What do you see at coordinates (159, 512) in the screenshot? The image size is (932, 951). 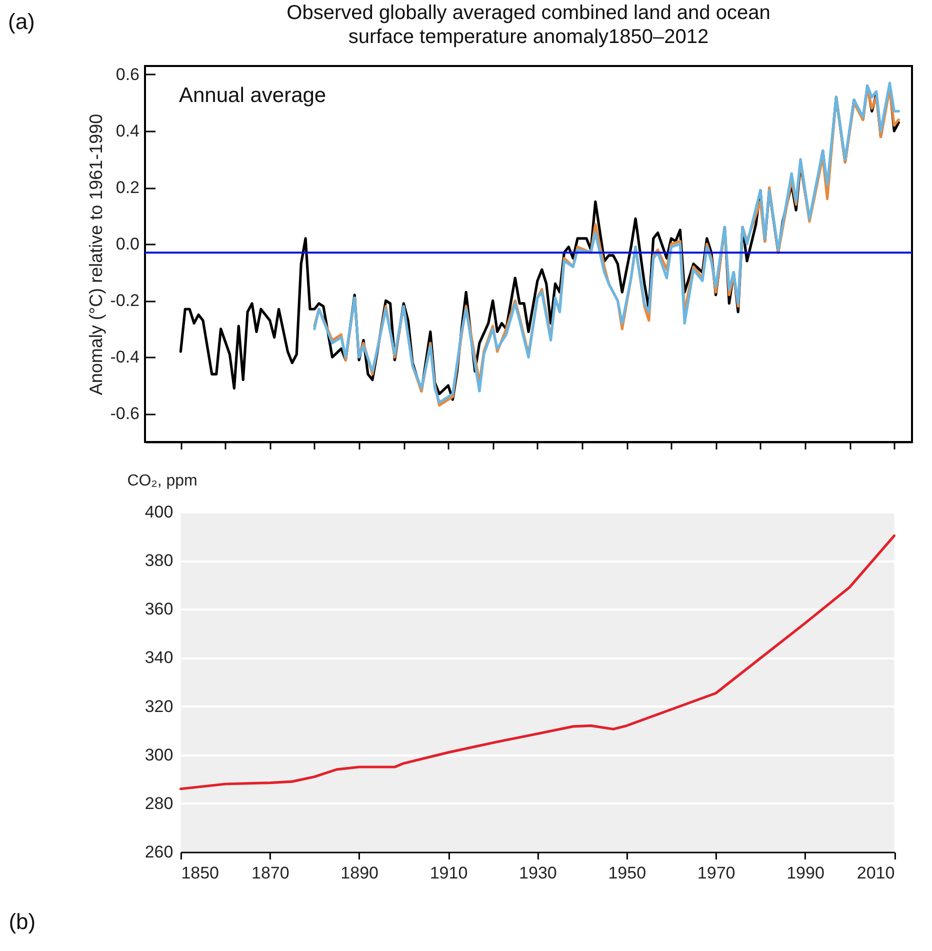 I see `y-tick-label: 400` at bounding box center [159, 512].